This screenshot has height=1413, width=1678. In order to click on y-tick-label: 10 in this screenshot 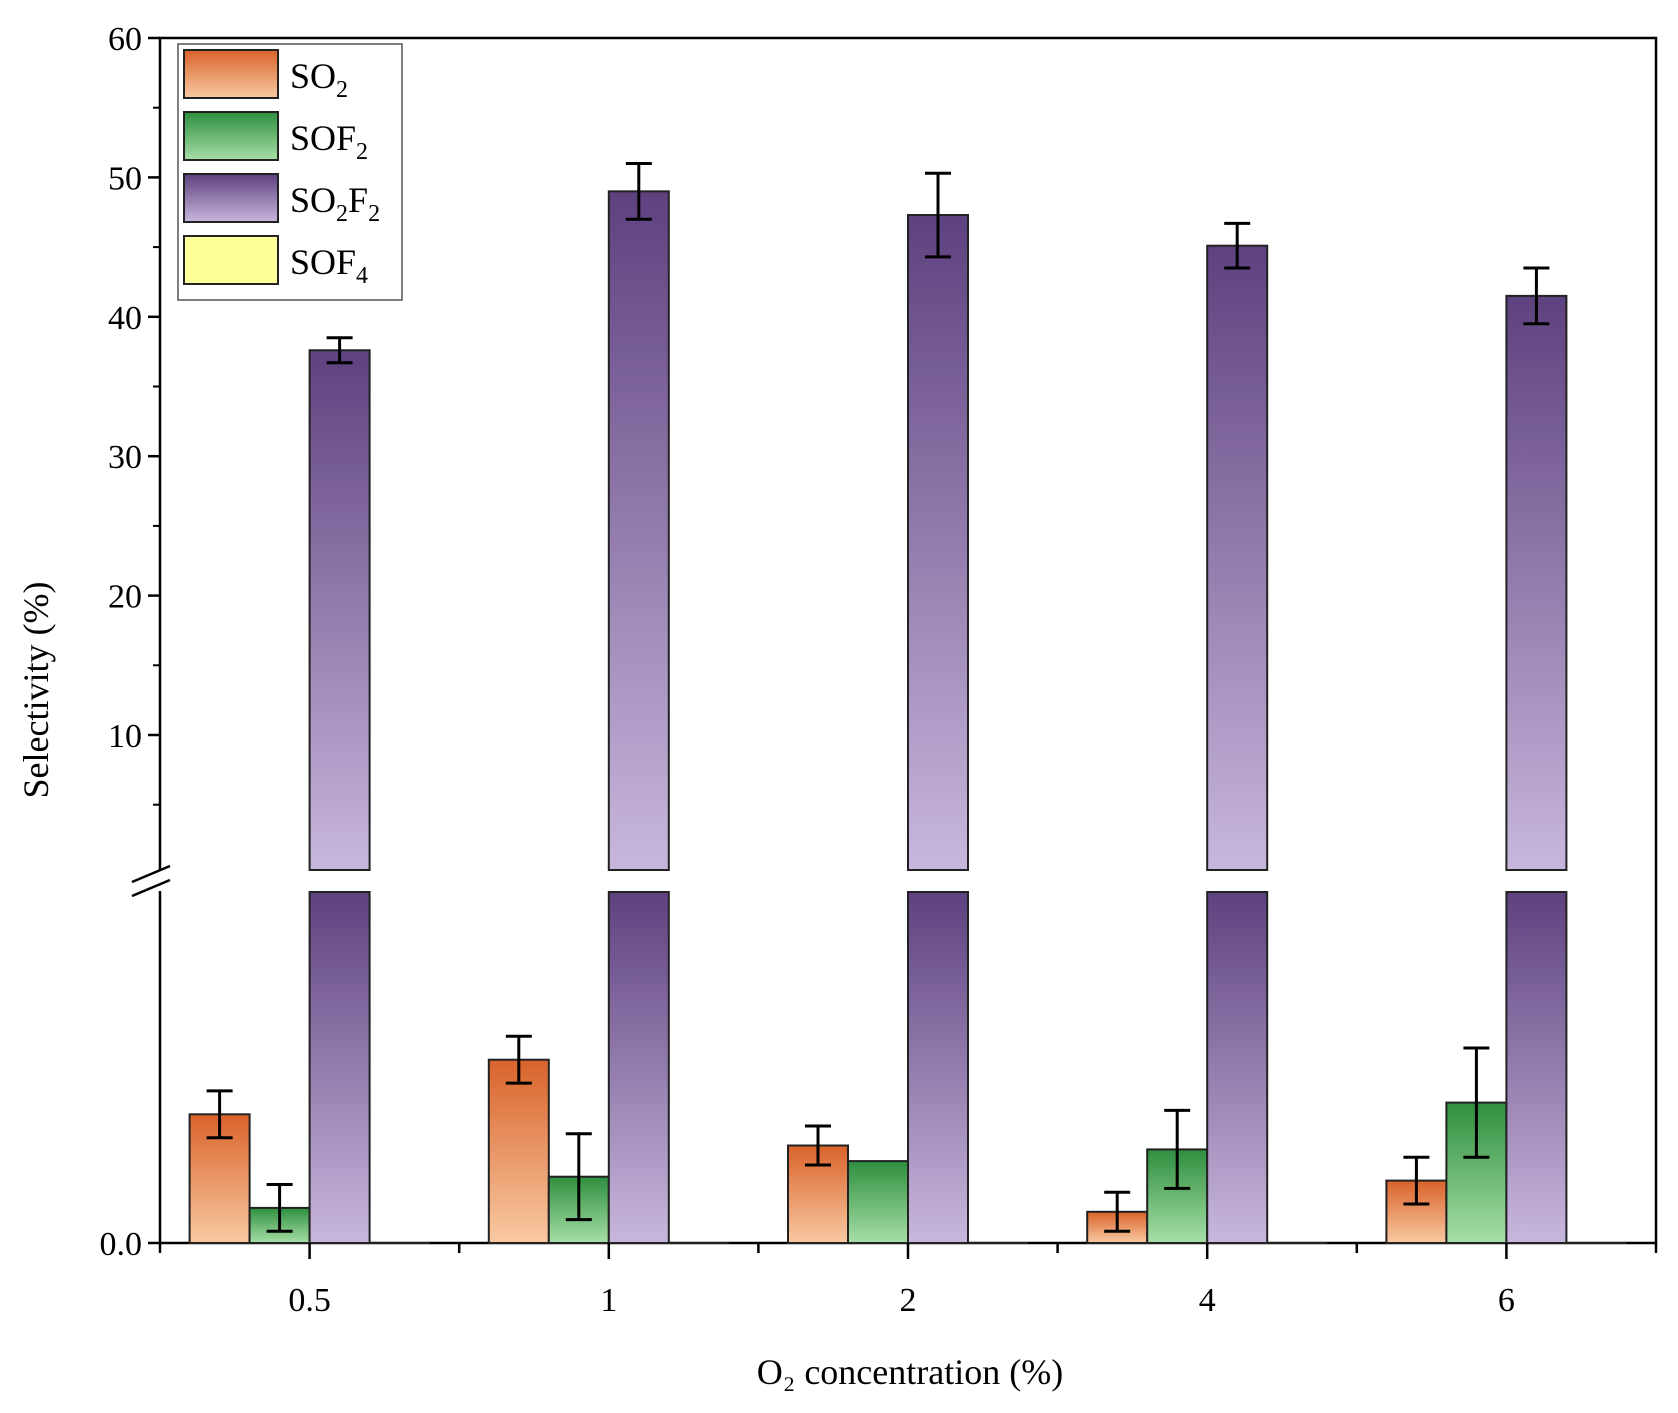, I will do `click(125, 736)`.